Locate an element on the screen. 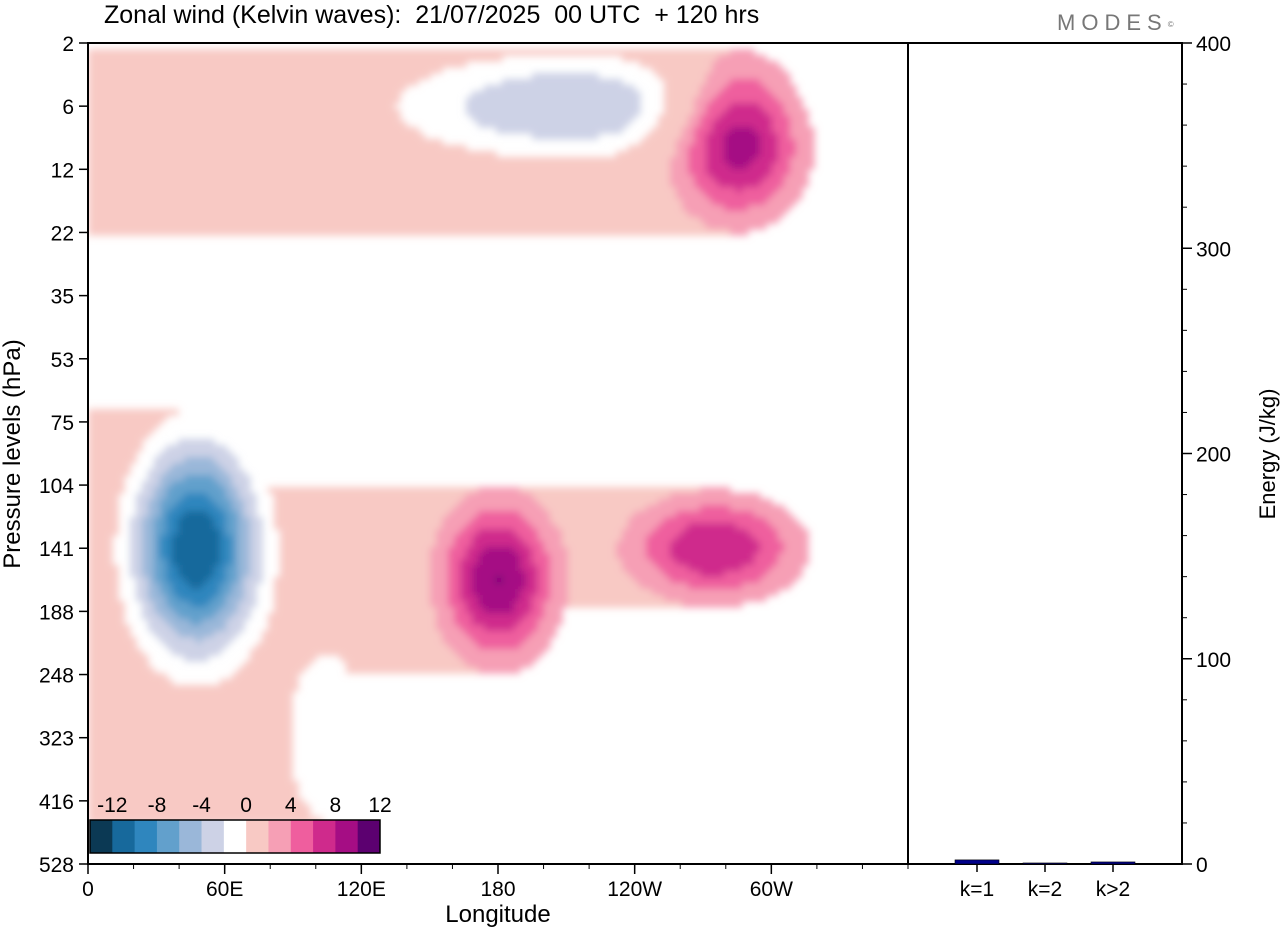 Image resolution: width=1280 pixels, height=930 pixels. x-axis: 0 60E 120E 180 120W 60W is located at coordinates (495, 882).